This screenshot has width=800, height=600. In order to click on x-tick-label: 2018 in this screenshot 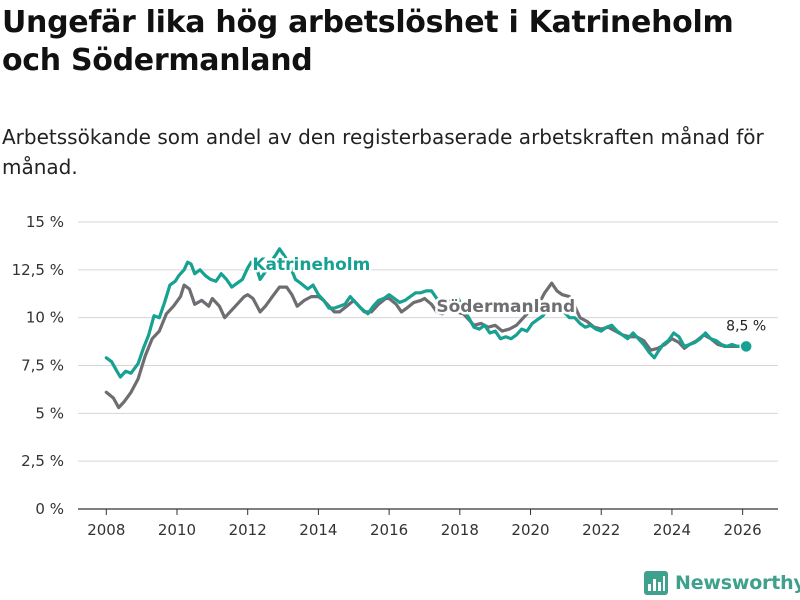, I will do `click(460, 530)`.